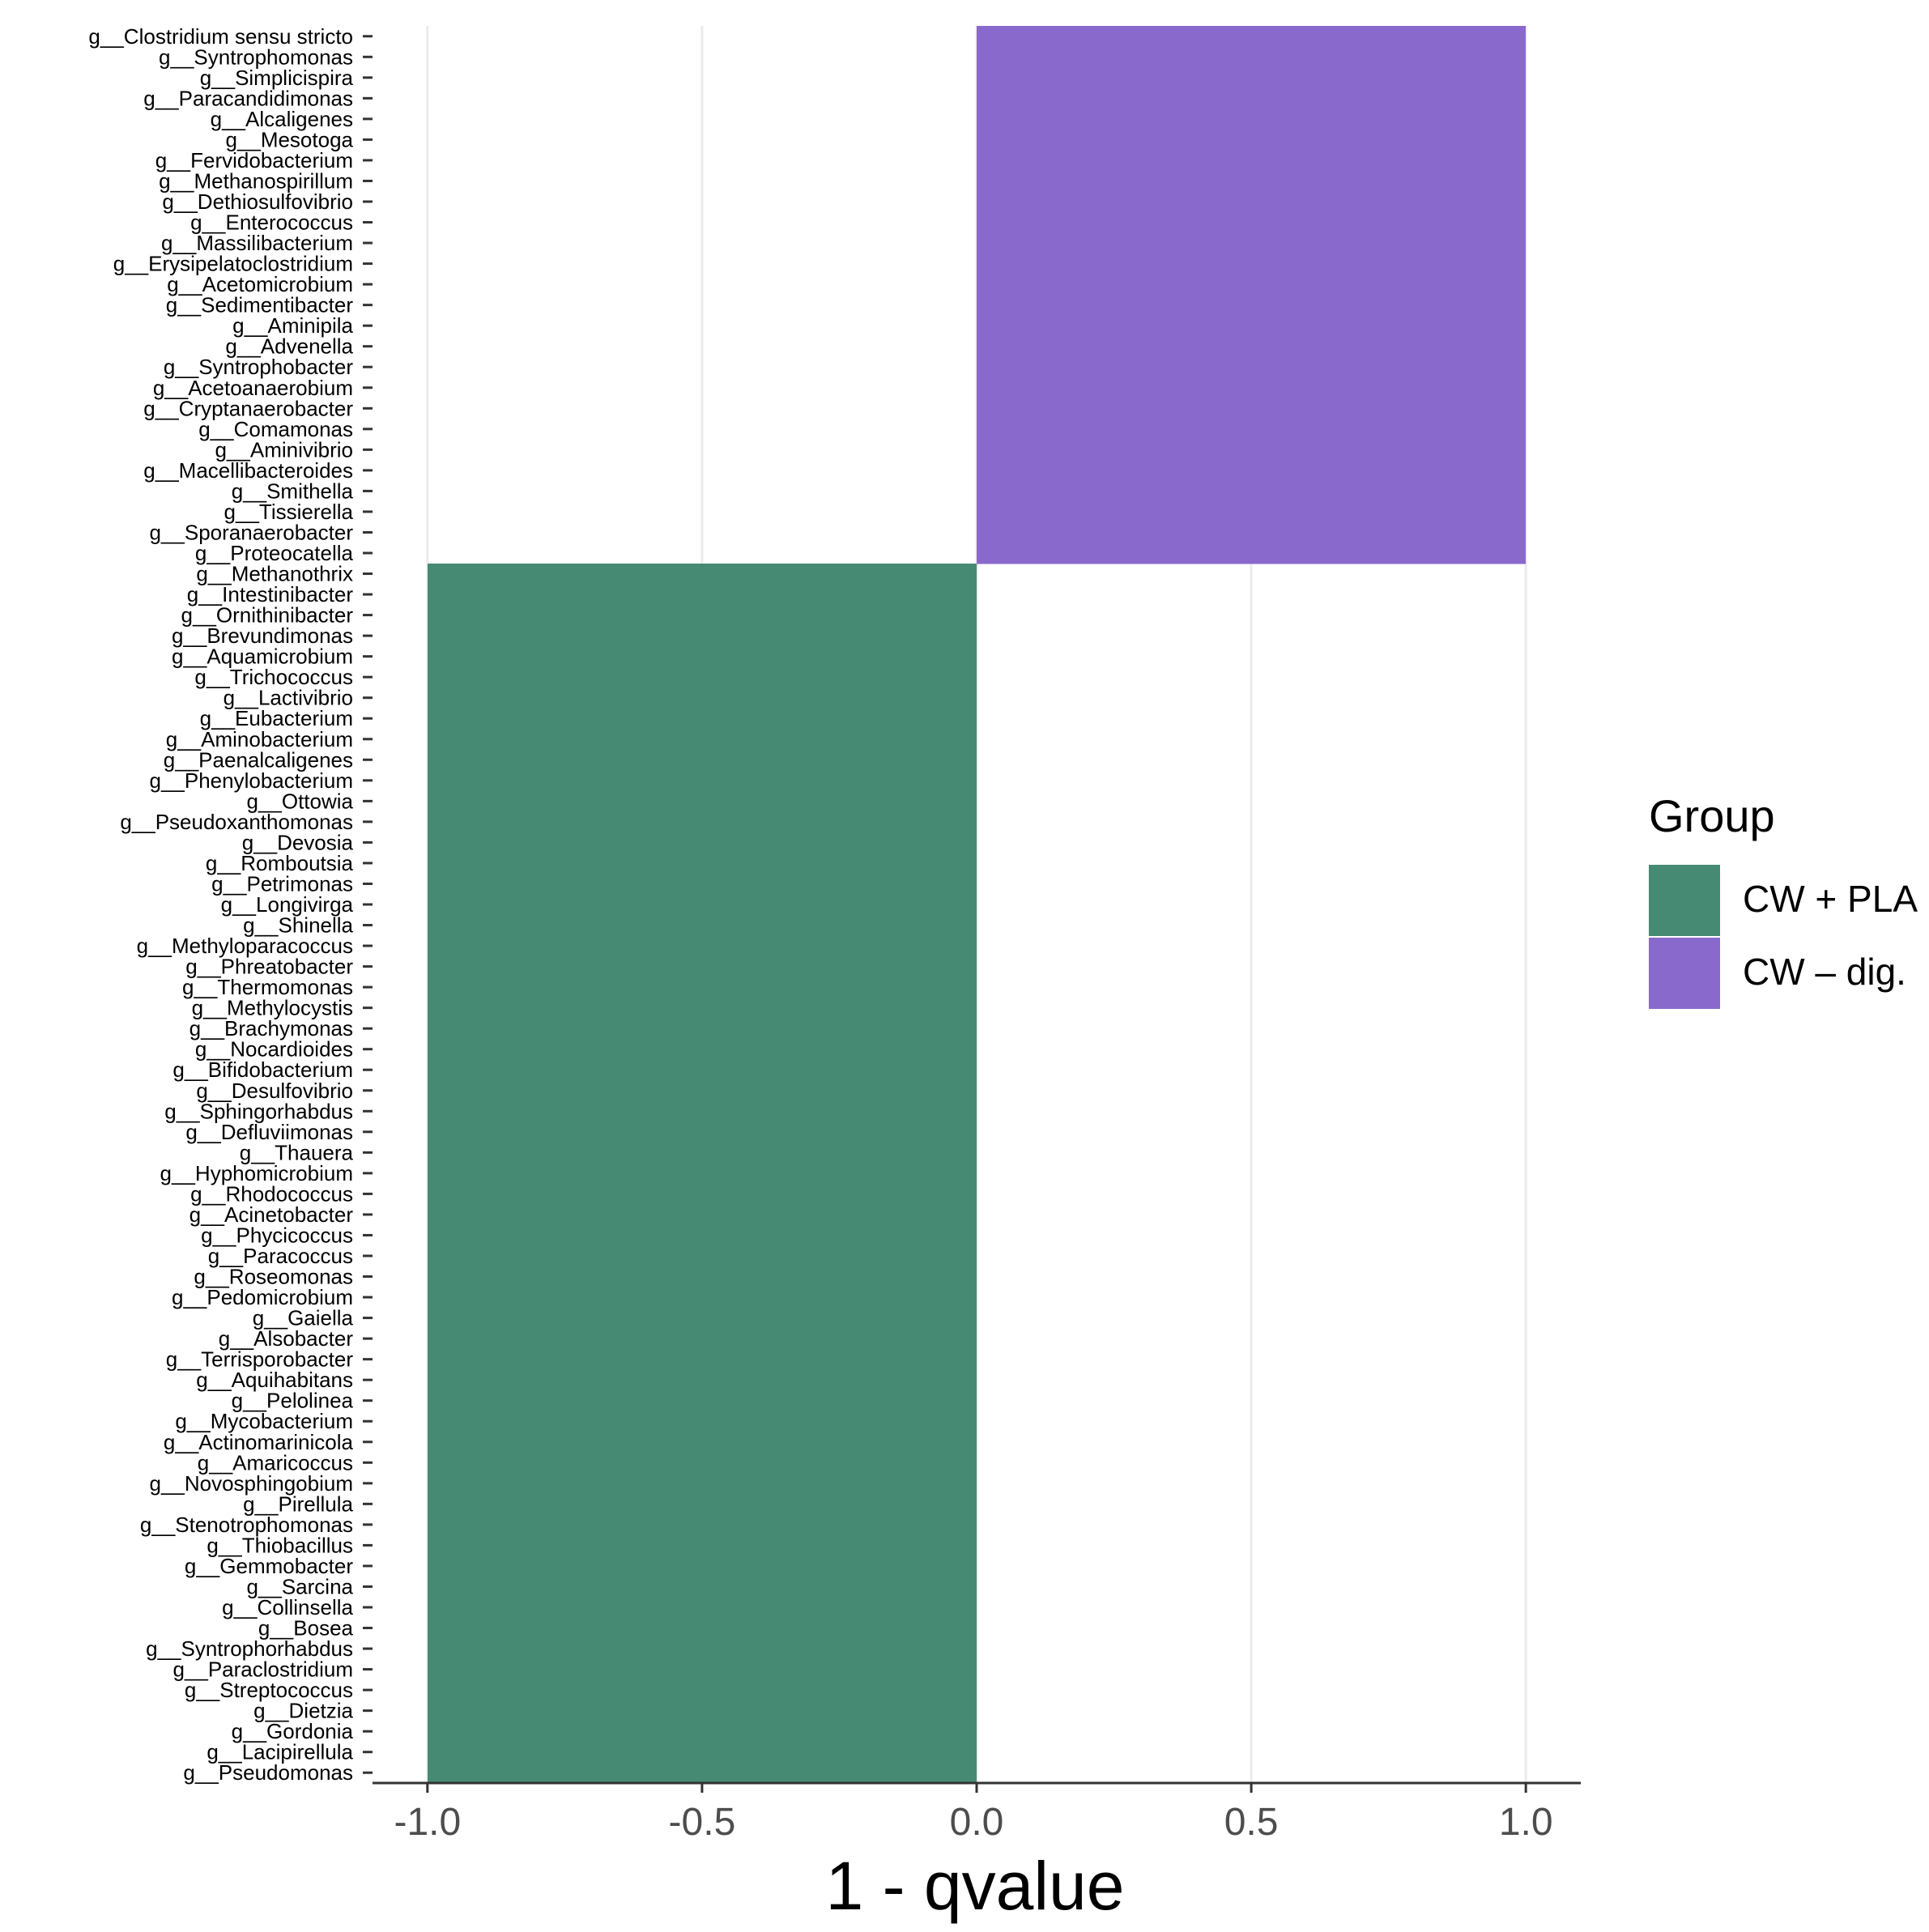 The width and height of the screenshot is (1929, 1932). What do you see at coordinates (702, 1463) in the screenshot?
I see `bar-g__Amaricoccus` at bounding box center [702, 1463].